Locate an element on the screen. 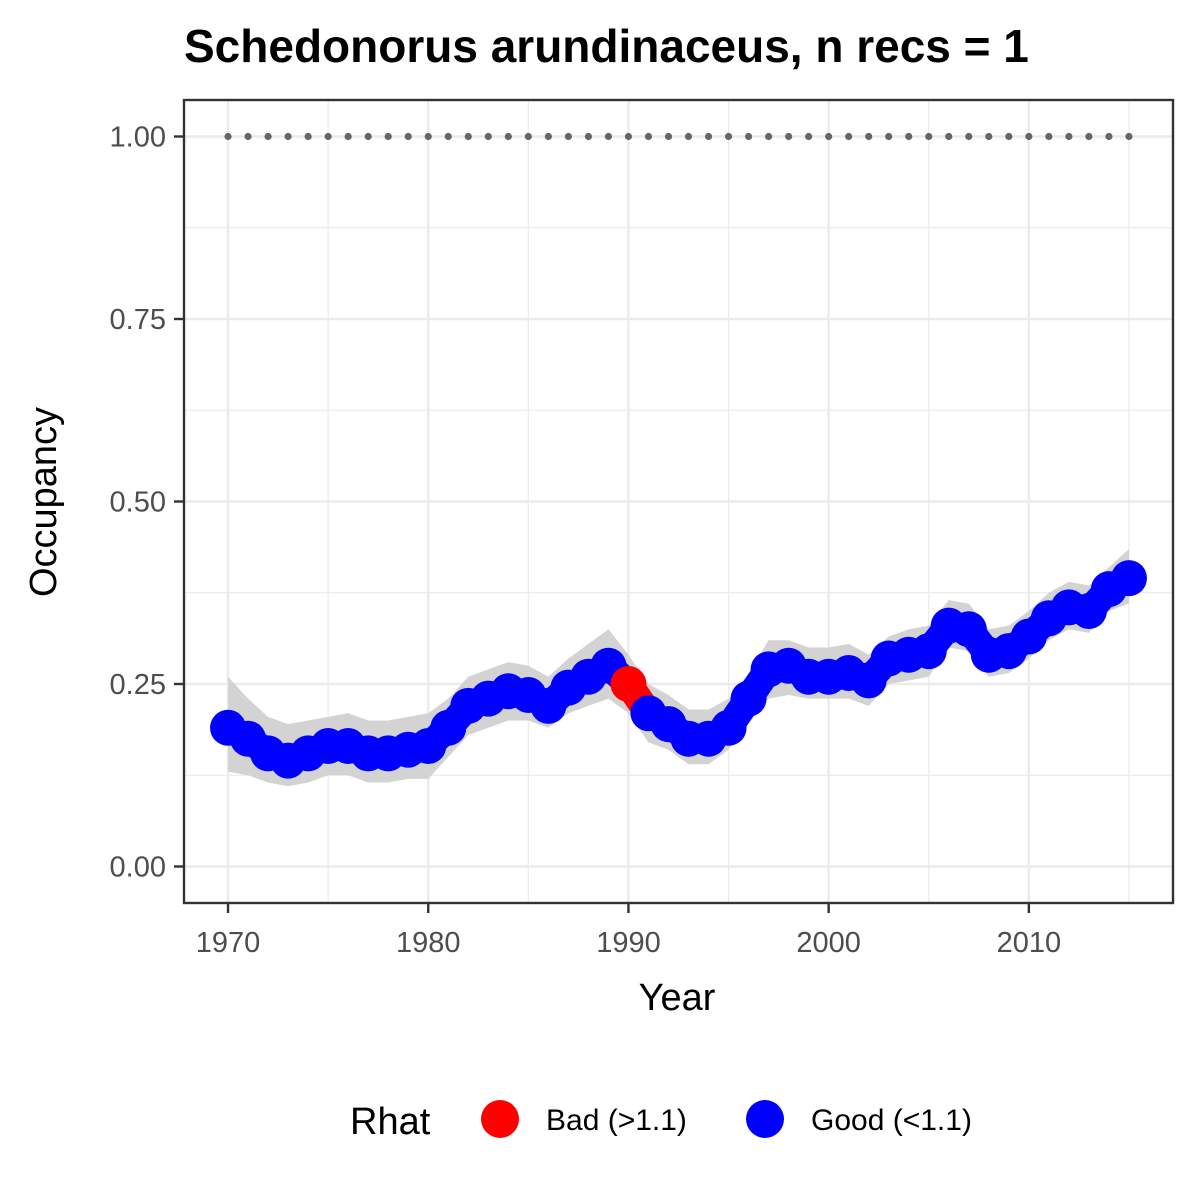  x-tick-label: 2010 is located at coordinates (1029, 943).